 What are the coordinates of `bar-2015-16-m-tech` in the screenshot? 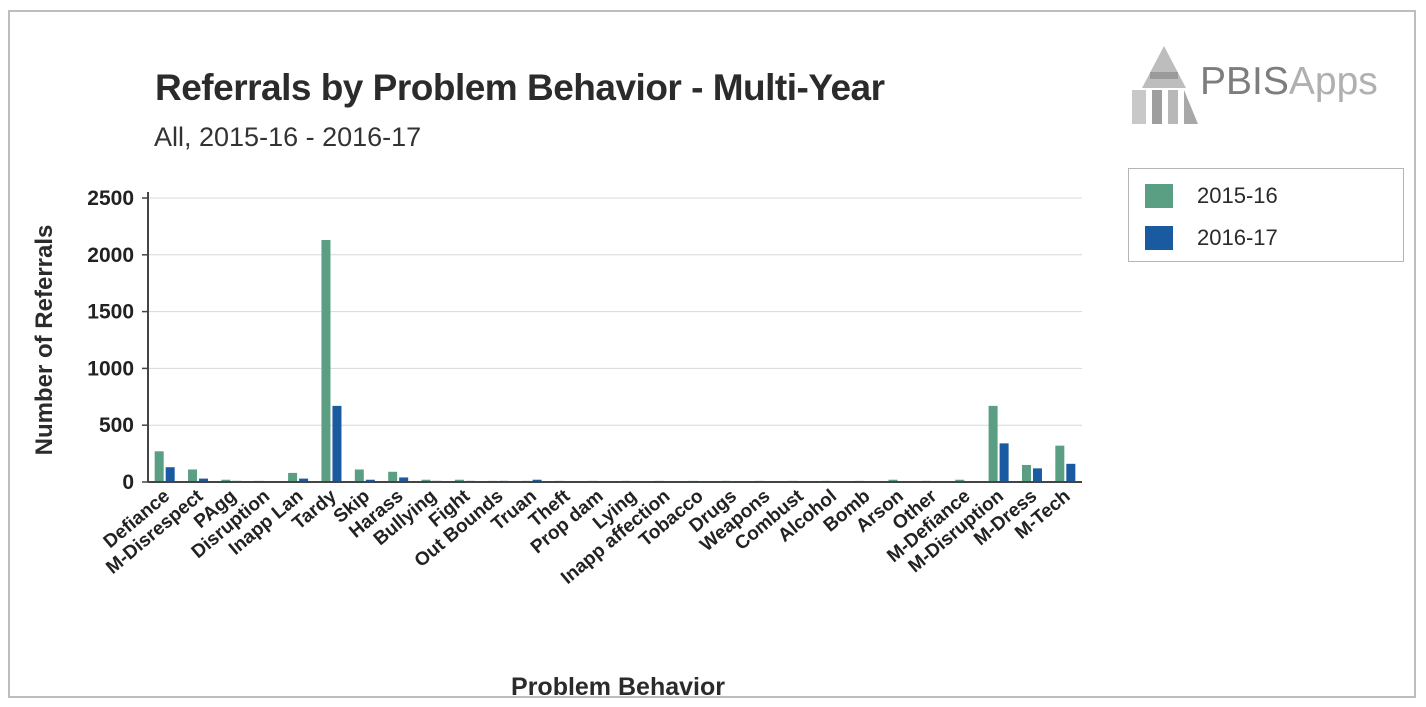 It's located at (1060, 463).